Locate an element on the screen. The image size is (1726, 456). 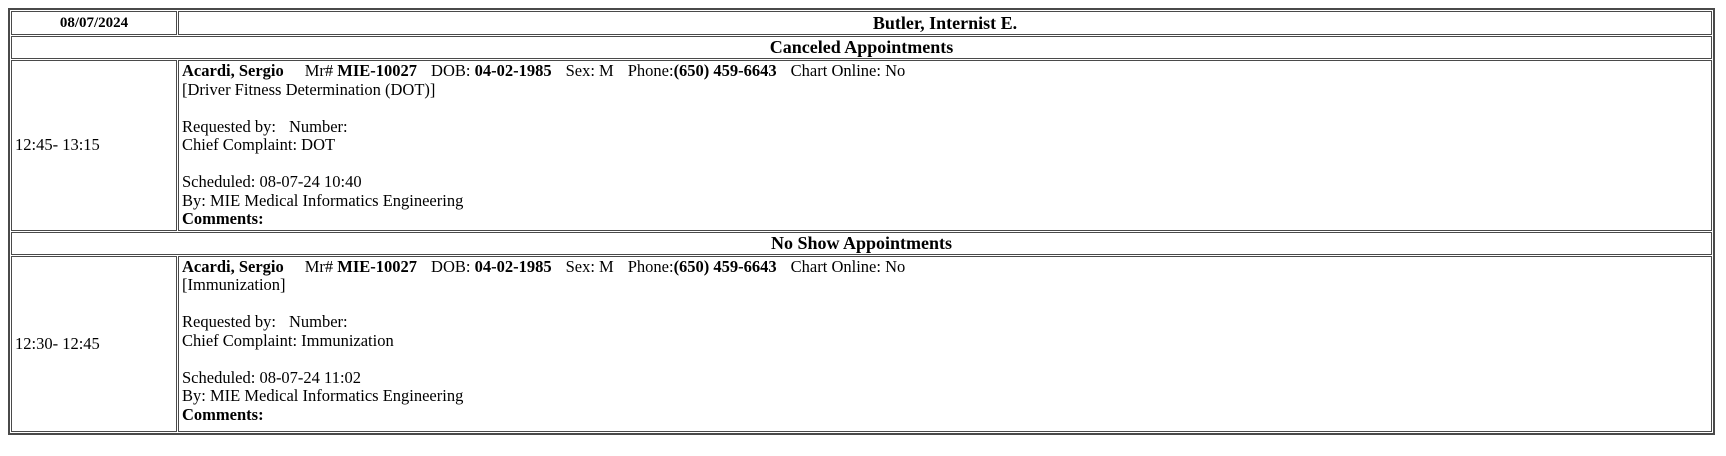
chief-complaint: Chief Complaint: Immunization is located at coordinates (288, 340).